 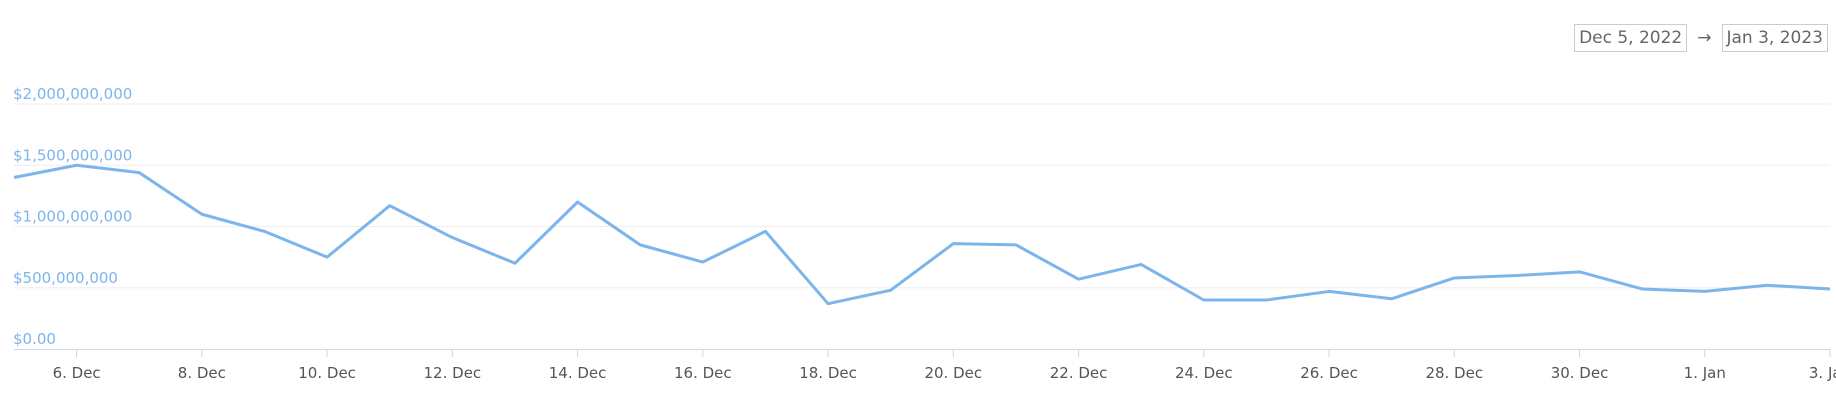 I want to click on x-tick-label: 18. Dec, so click(x=828, y=373).